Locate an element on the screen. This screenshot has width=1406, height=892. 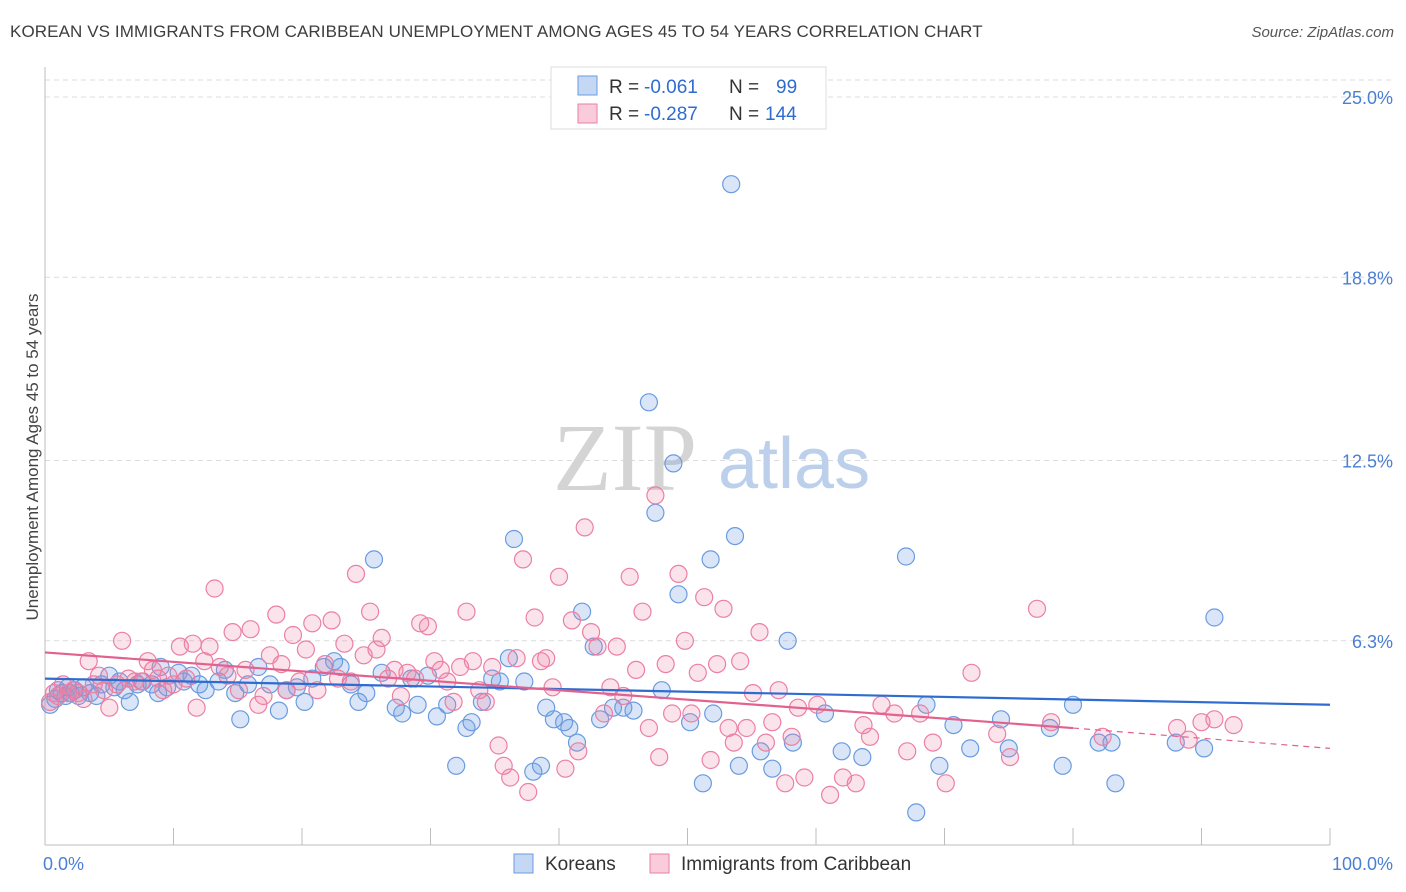
y-tick-label: 12.5% is located at coordinates (1367, 462).